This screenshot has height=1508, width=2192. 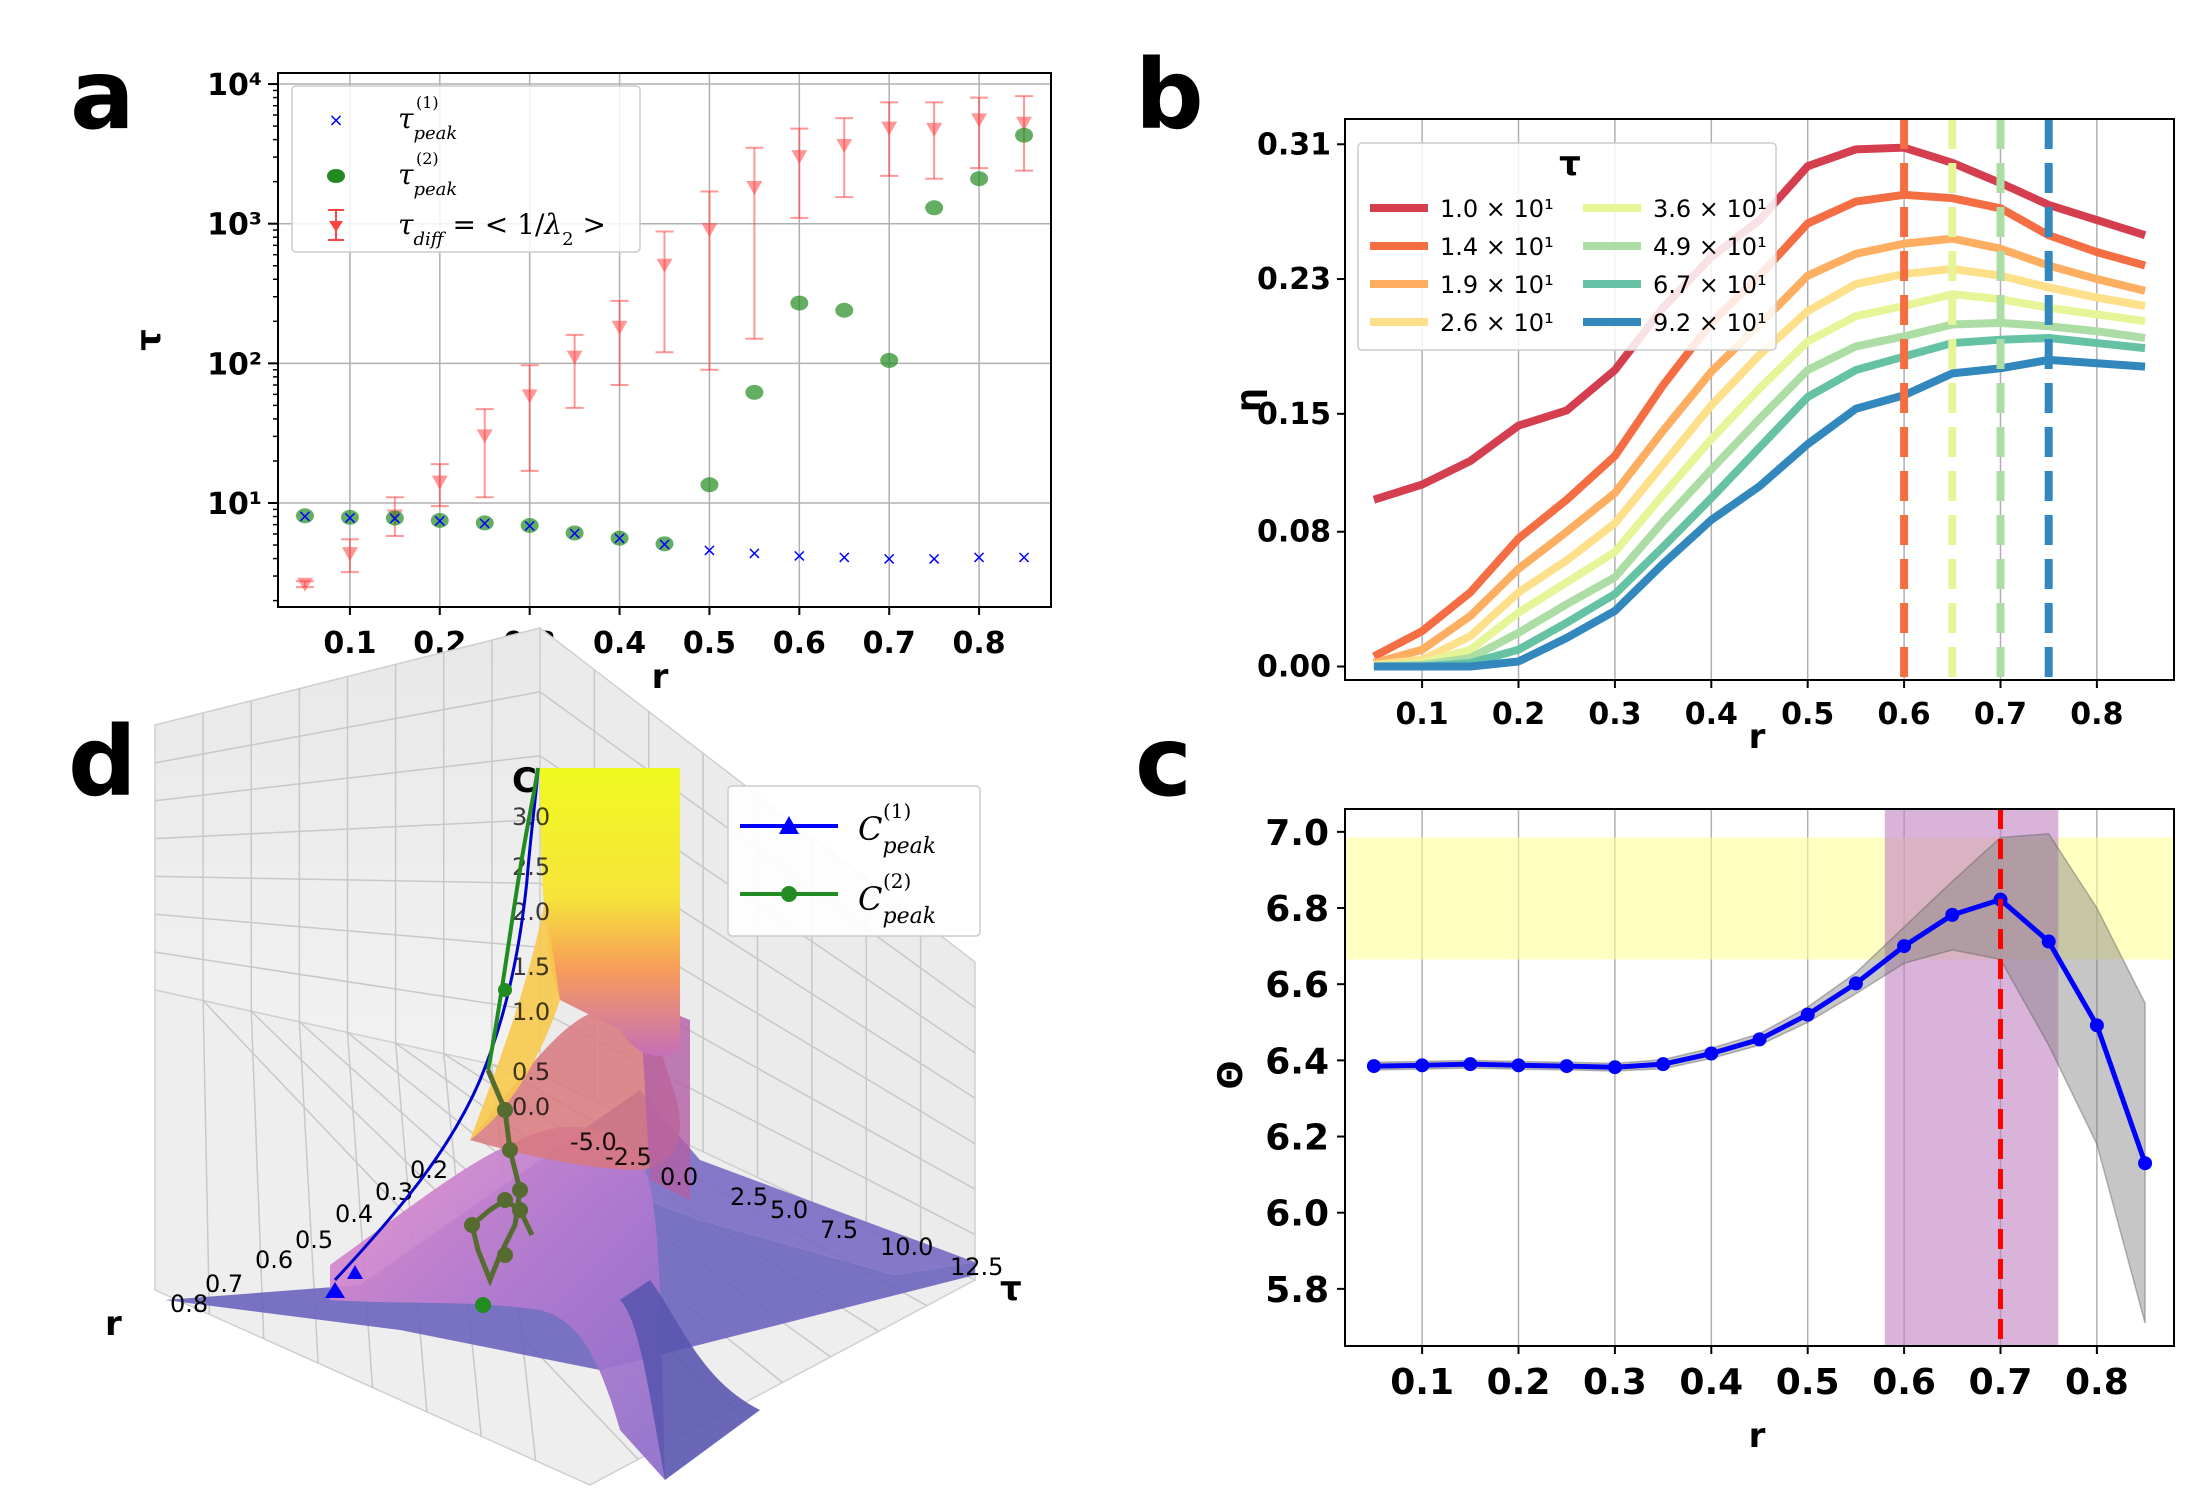 I want to click on b-legend-title: τ, so click(x=1570, y=164).